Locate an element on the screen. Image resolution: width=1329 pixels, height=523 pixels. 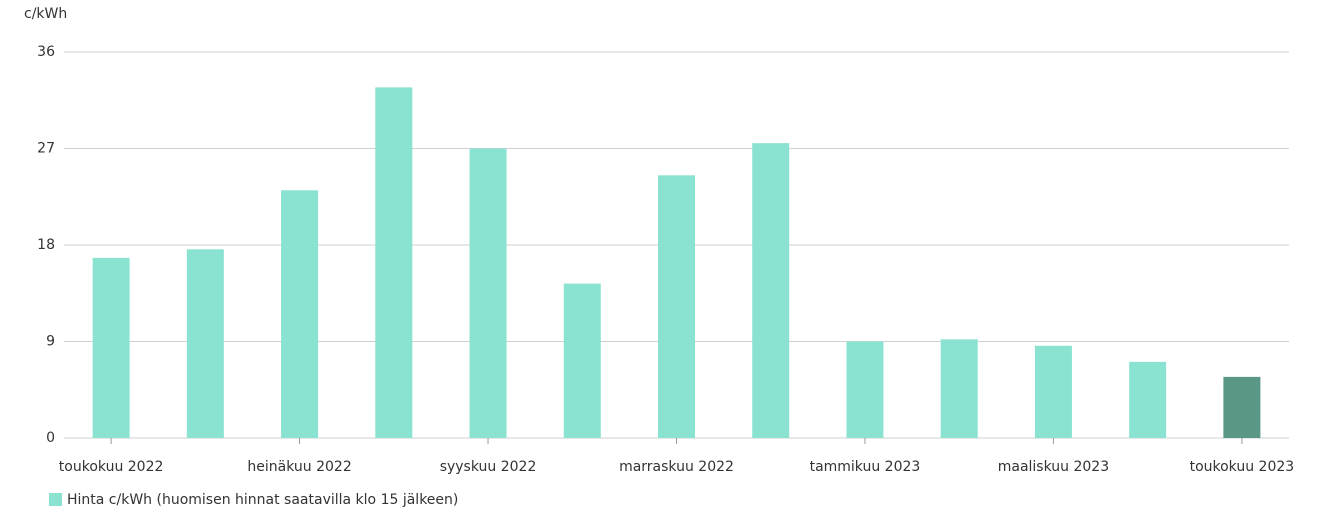
x-tick-label: toukokuu 2022 is located at coordinates (111, 467).